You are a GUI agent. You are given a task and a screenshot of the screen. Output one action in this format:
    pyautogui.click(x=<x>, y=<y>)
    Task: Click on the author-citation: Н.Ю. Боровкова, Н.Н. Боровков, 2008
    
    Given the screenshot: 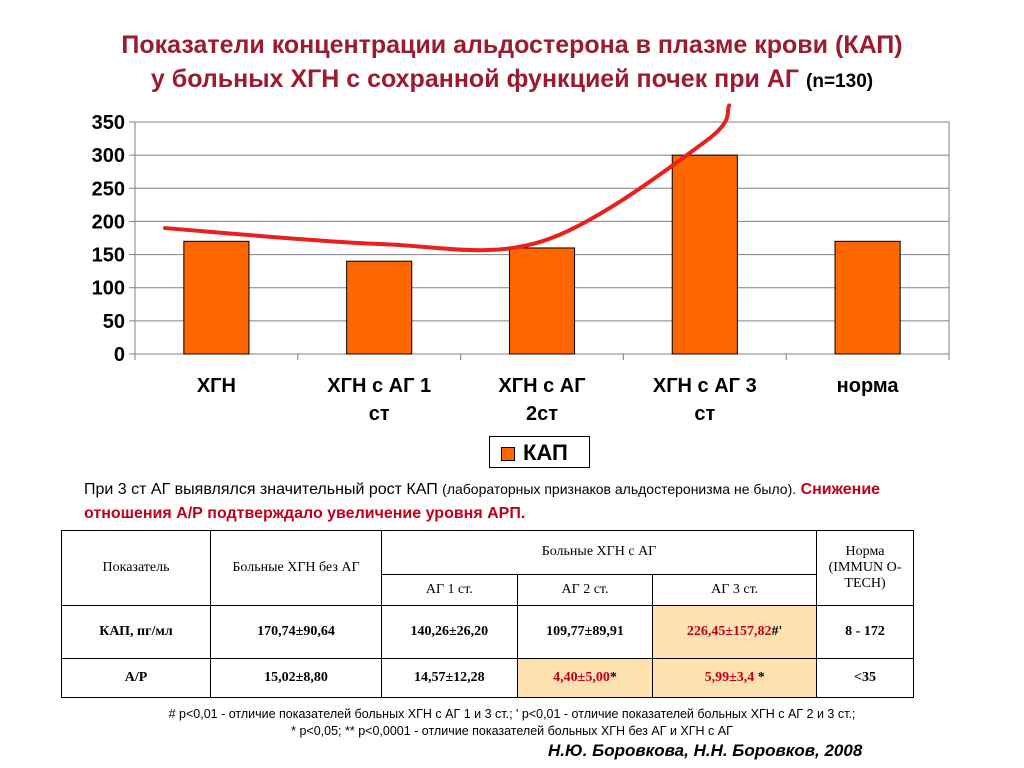 What is the action you would take?
    pyautogui.click(x=705, y=750)
    